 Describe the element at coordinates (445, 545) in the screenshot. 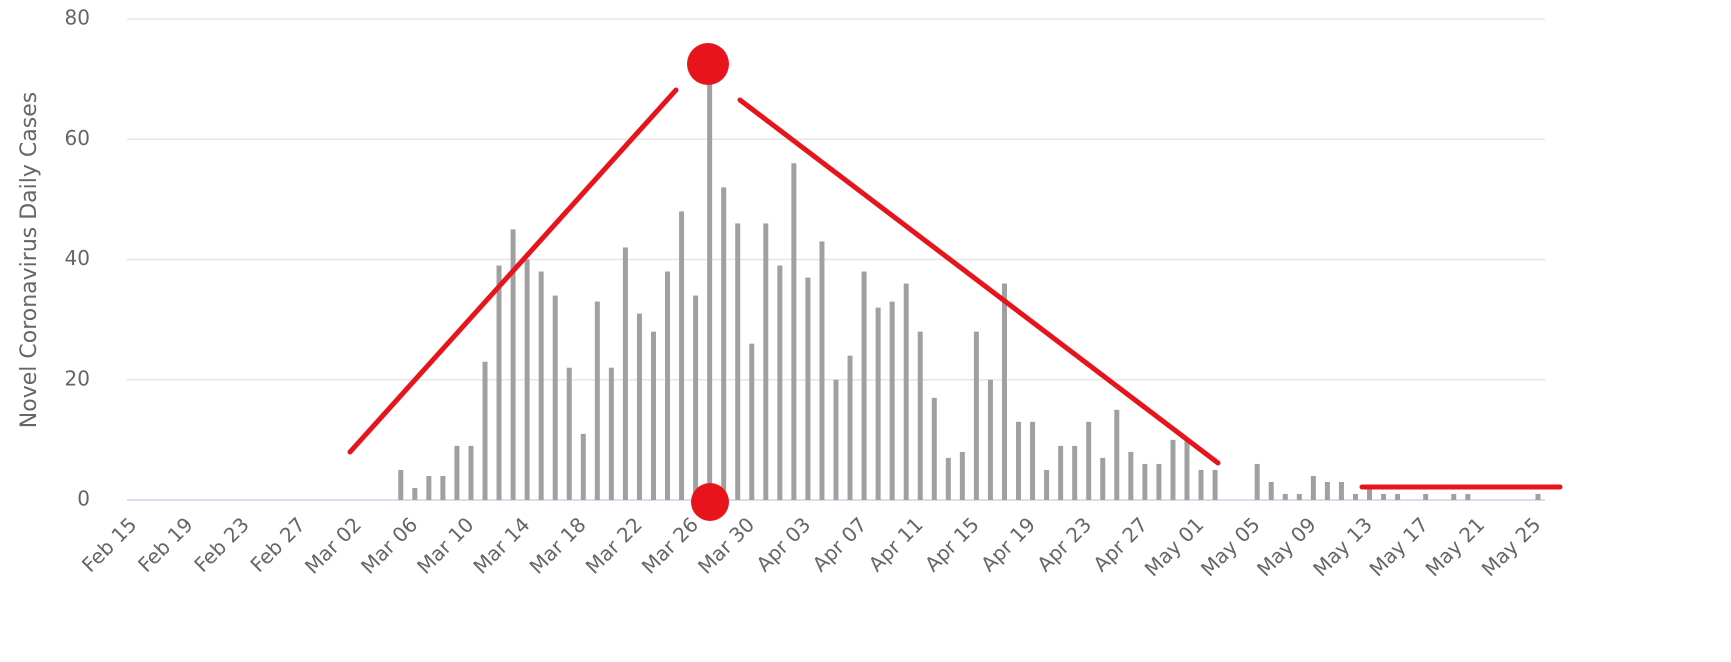

I see `x-tick-label: Mar 10` at that location.